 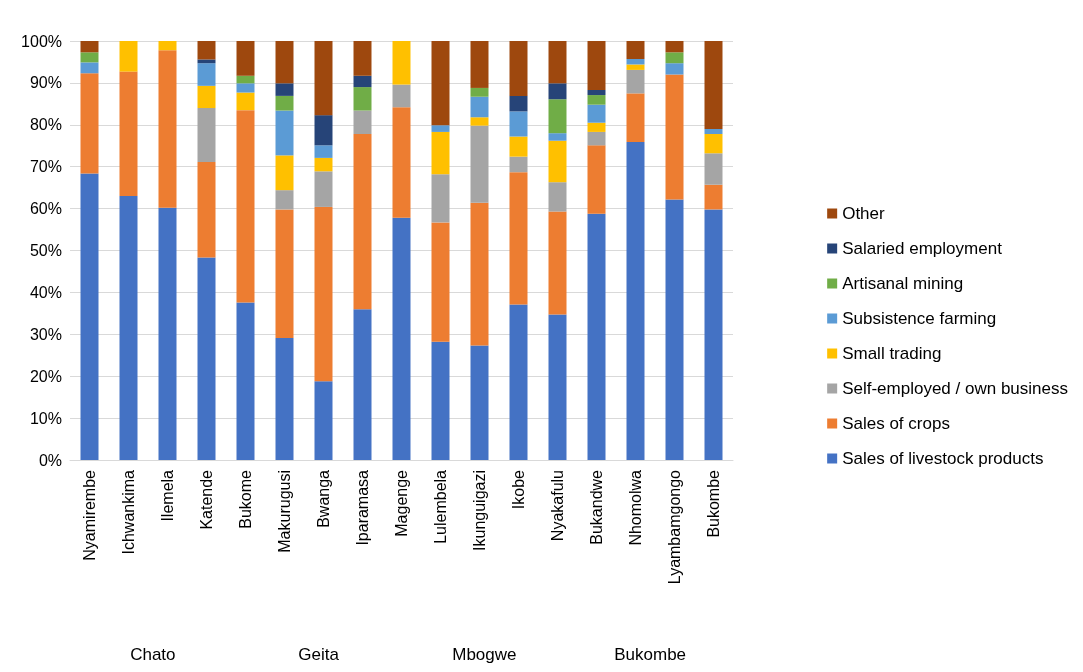 I want to click on text: Bukombe, so click(x=650, y=654).